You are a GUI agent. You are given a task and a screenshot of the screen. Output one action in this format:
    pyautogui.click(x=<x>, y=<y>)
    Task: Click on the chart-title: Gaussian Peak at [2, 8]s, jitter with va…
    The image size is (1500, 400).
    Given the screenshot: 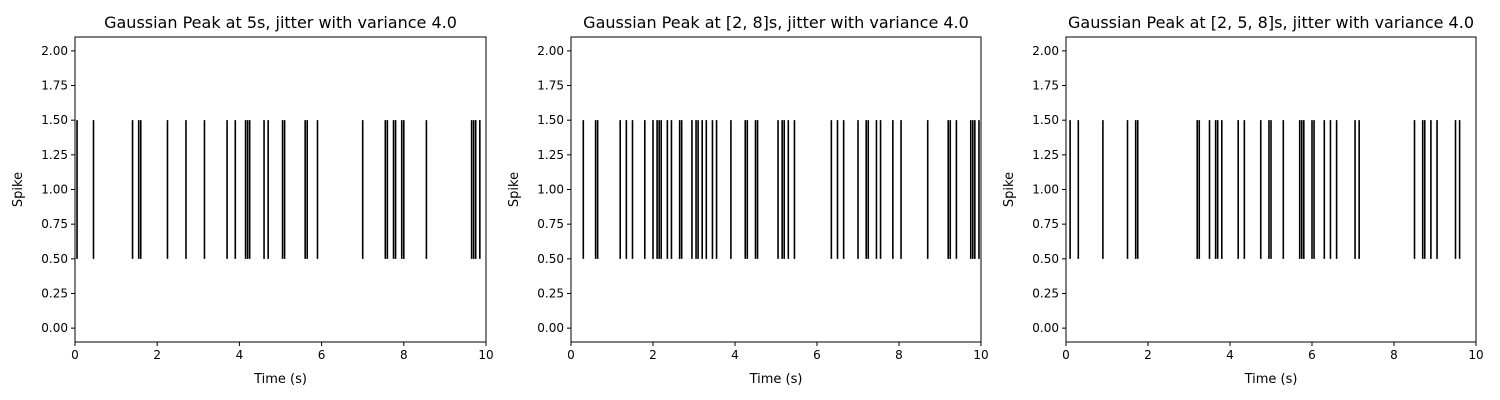 What is the action you would take?
    pyautogui.click(x=776, y=22)
    